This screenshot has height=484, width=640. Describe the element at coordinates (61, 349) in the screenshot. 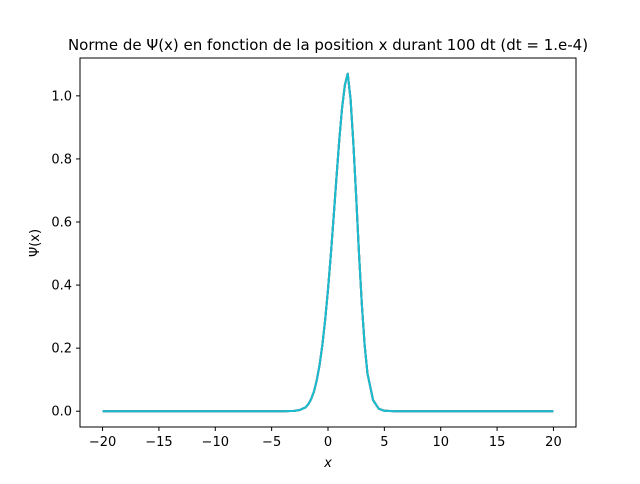

I see `y-tick-label: 0.2` at that location.